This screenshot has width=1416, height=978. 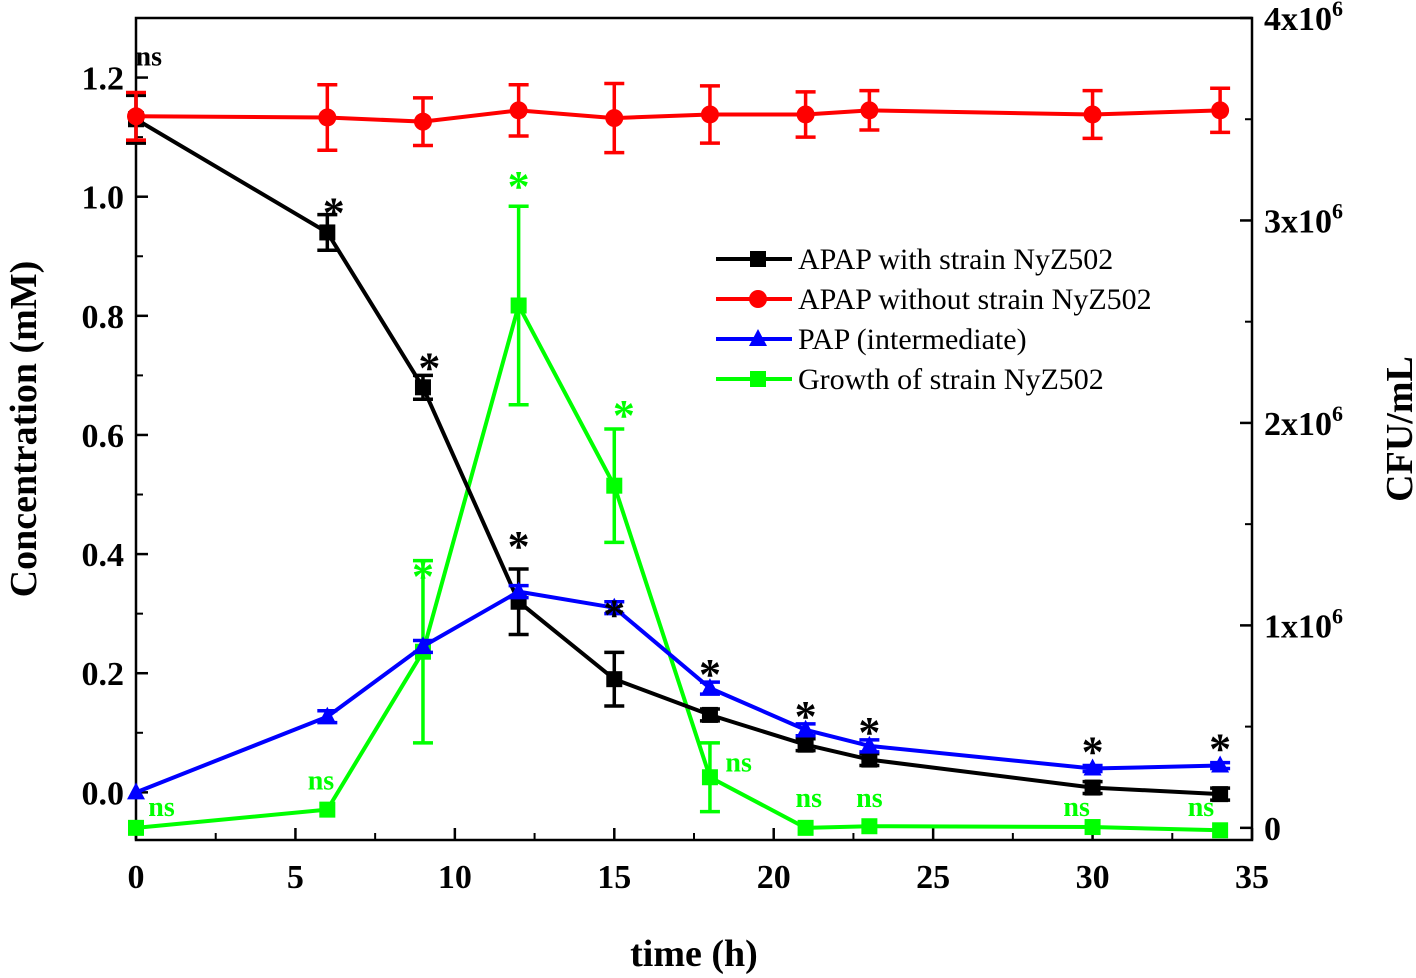 I want to click on x-tick-label: 25, so click(x=933, y=877).